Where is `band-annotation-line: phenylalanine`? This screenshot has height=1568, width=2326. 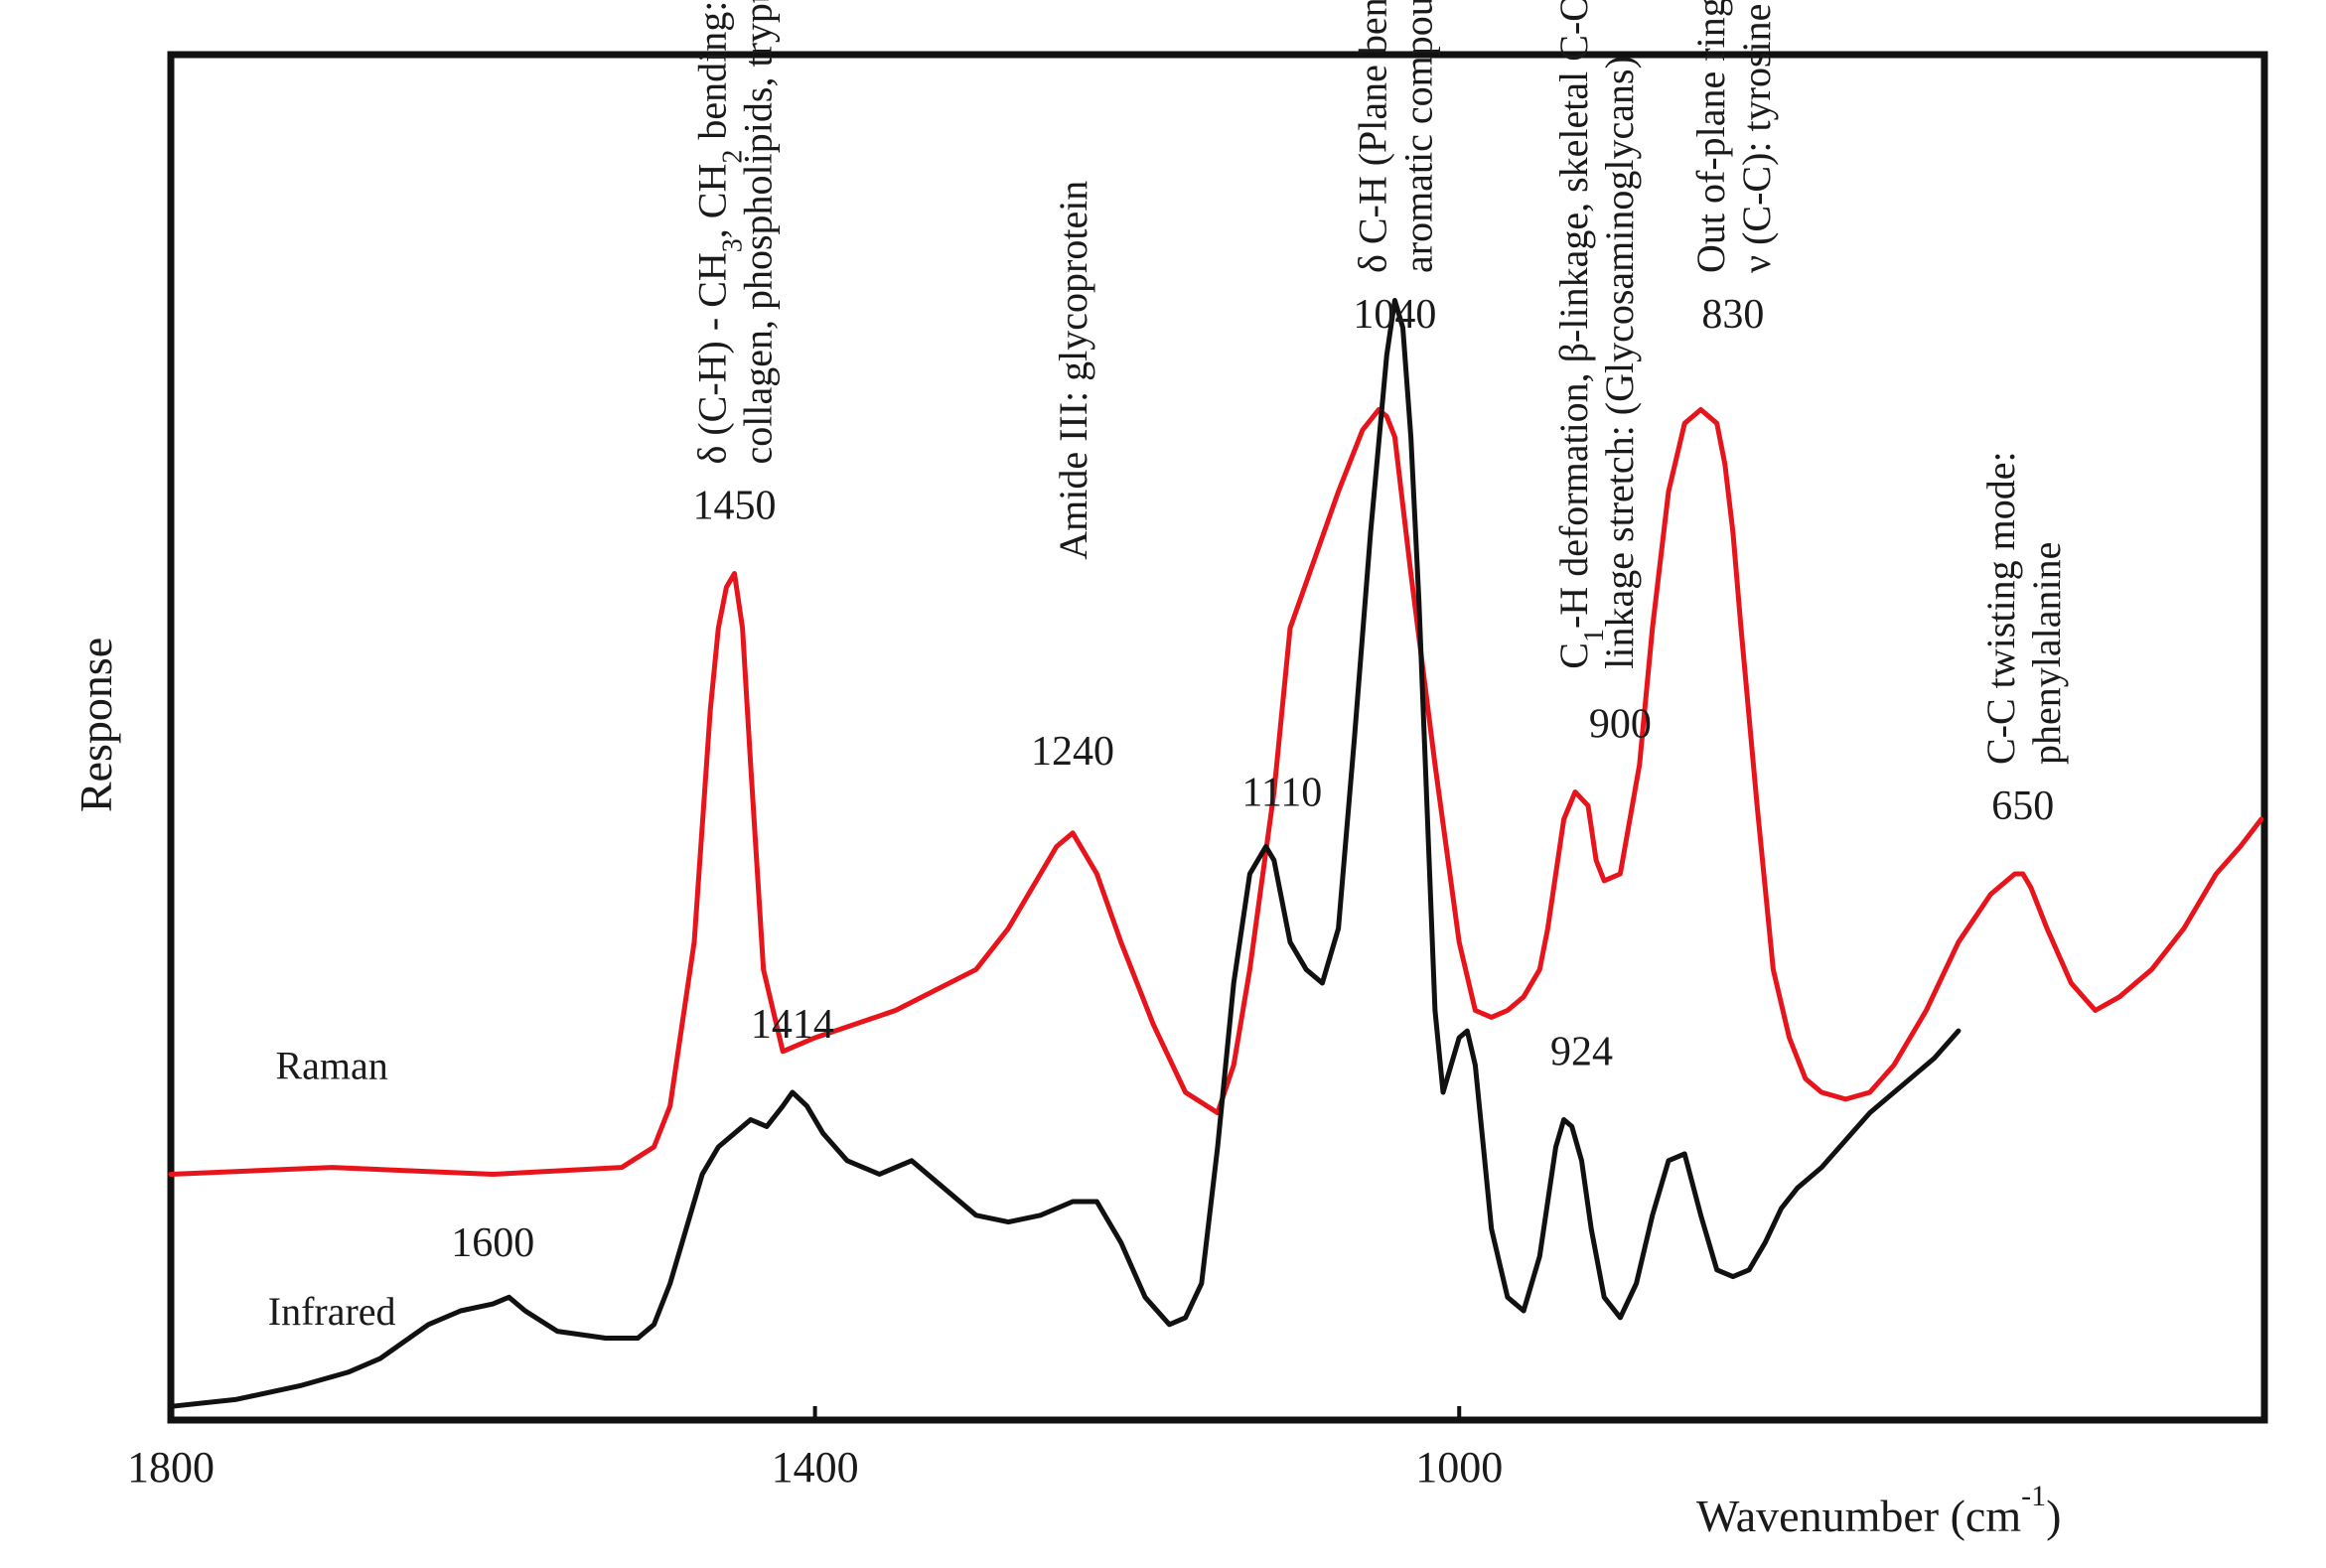
band-annotation-line: phenylalanine is located at coordinates (2046, 653).